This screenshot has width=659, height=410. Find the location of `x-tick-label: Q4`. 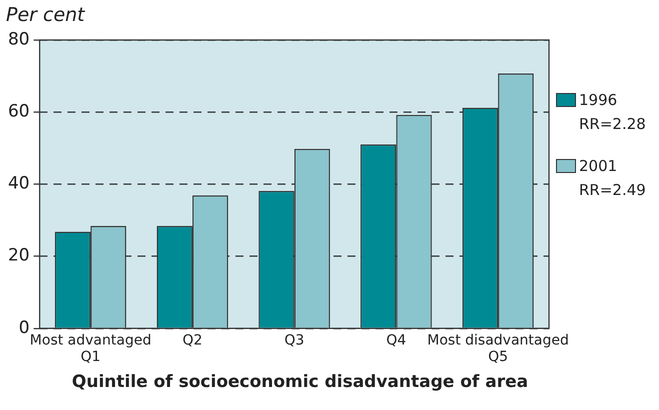

x-tick-label: Q4 is located at coordinates (396, 340).